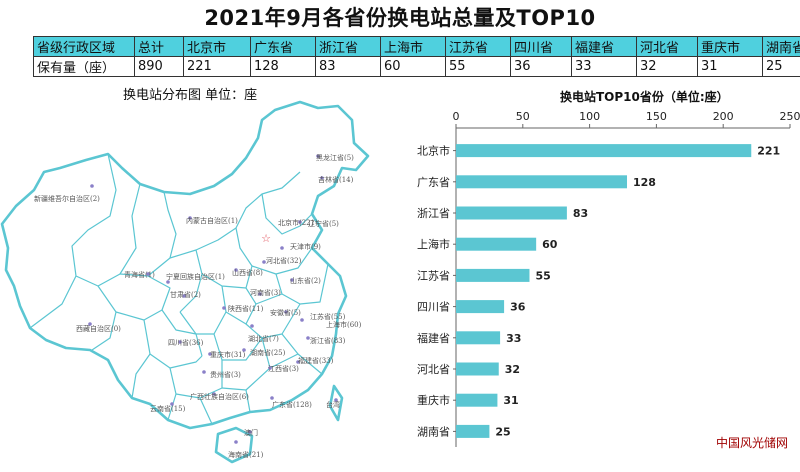  I want to click on summary-header-cell: 上海市, so click(413, 46).